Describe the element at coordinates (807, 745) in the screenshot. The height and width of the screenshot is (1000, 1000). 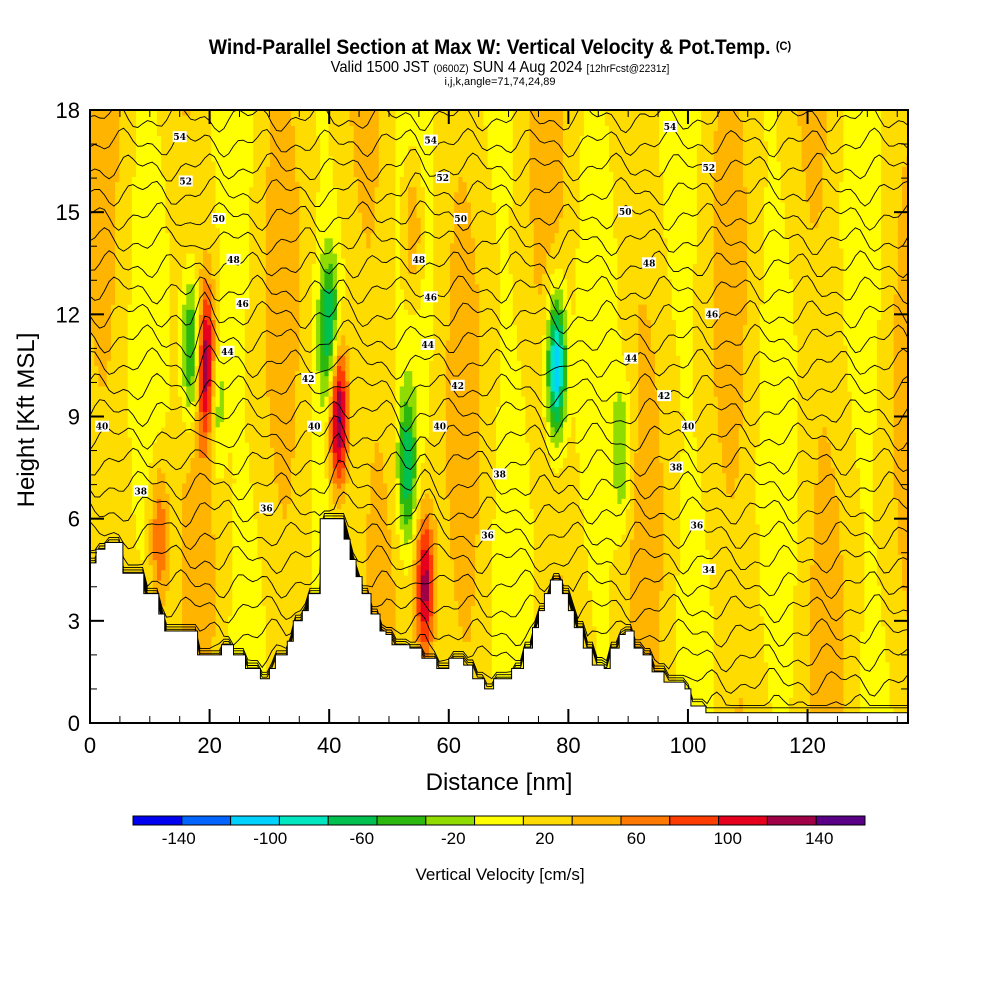
I see `x-tick-label: 120` at that location.